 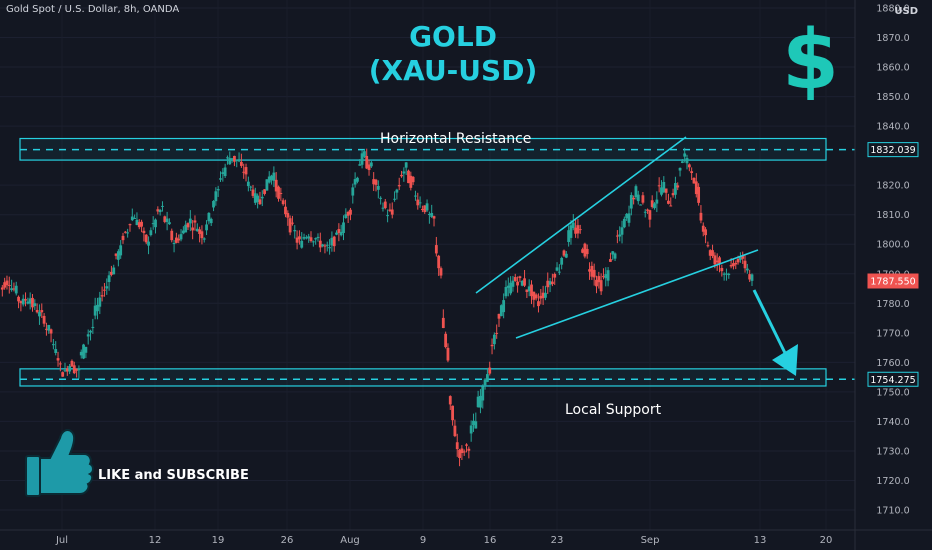 What do you see at coordinates (892, 97) in the screenshot?
I see `y-tick-label: 1850.0` at bounding box center [892, 97].